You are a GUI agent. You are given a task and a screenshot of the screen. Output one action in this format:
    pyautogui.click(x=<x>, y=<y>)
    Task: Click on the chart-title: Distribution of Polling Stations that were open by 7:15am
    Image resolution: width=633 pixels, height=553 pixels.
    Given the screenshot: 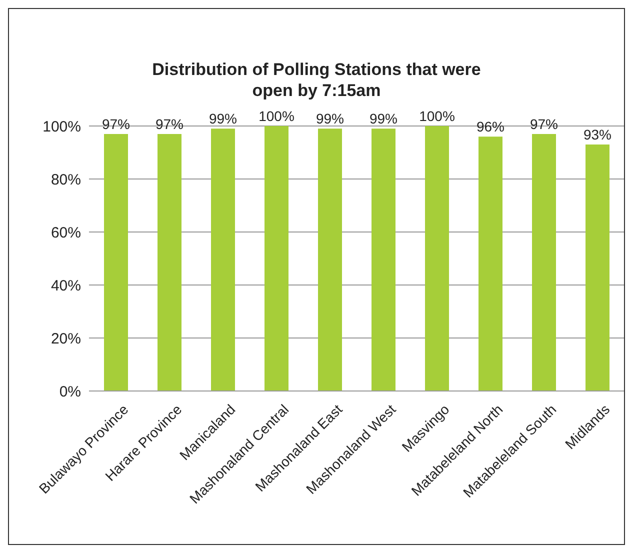 What is the action you would take?
    pyautogui.click(x=316, y=80)
    